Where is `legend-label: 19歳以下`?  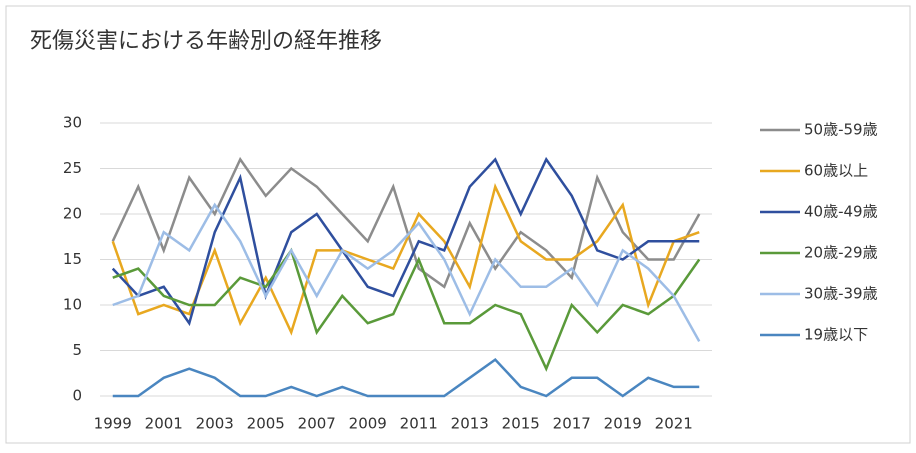 legend-label: 19歳以下 is located at coordinates (836, 335).